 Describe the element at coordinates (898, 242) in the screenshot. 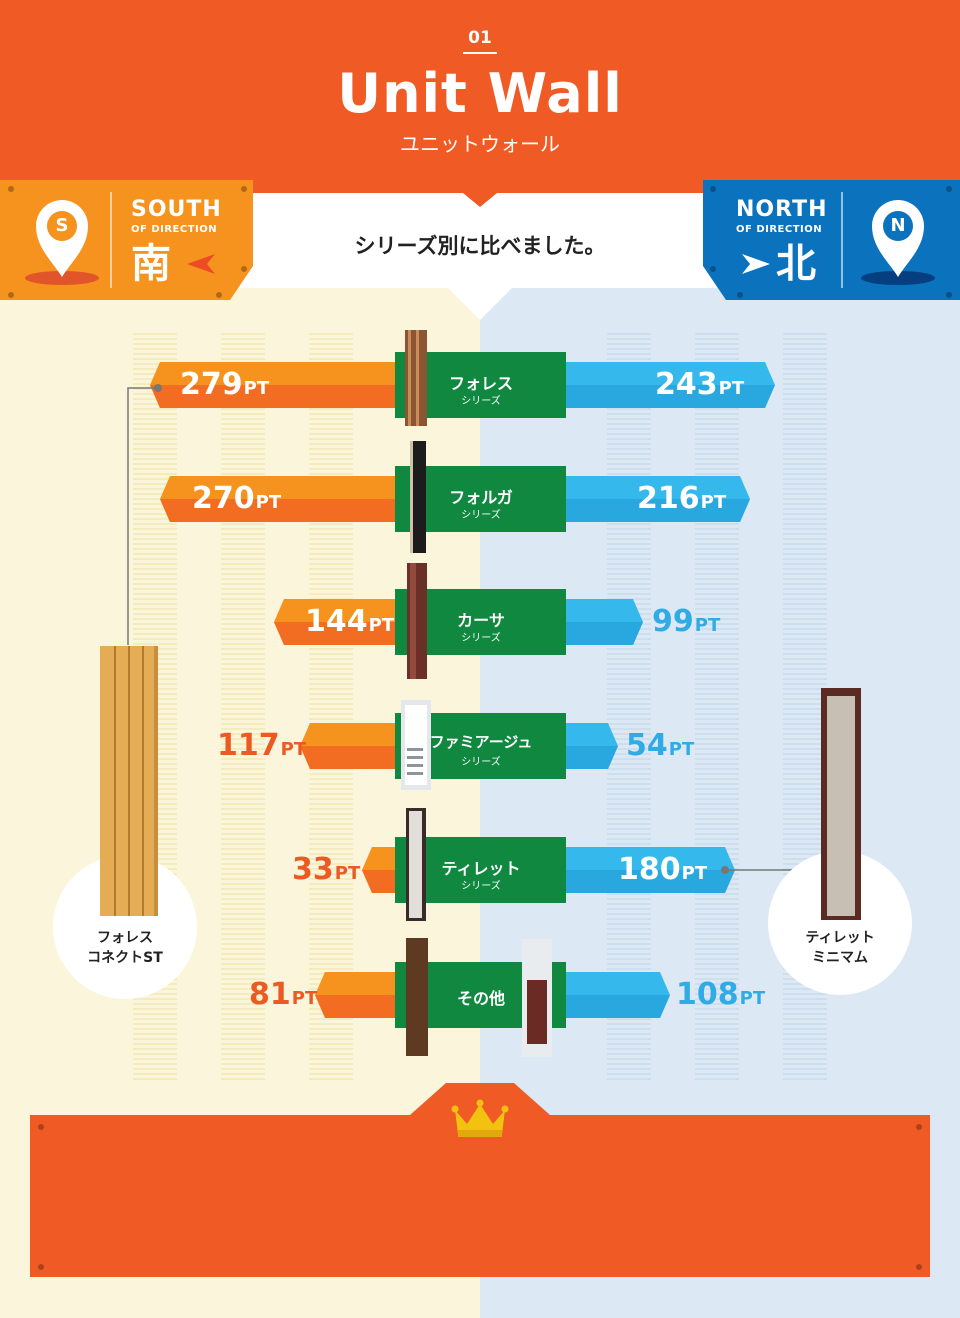

I see `north-pin-icon` at that location.